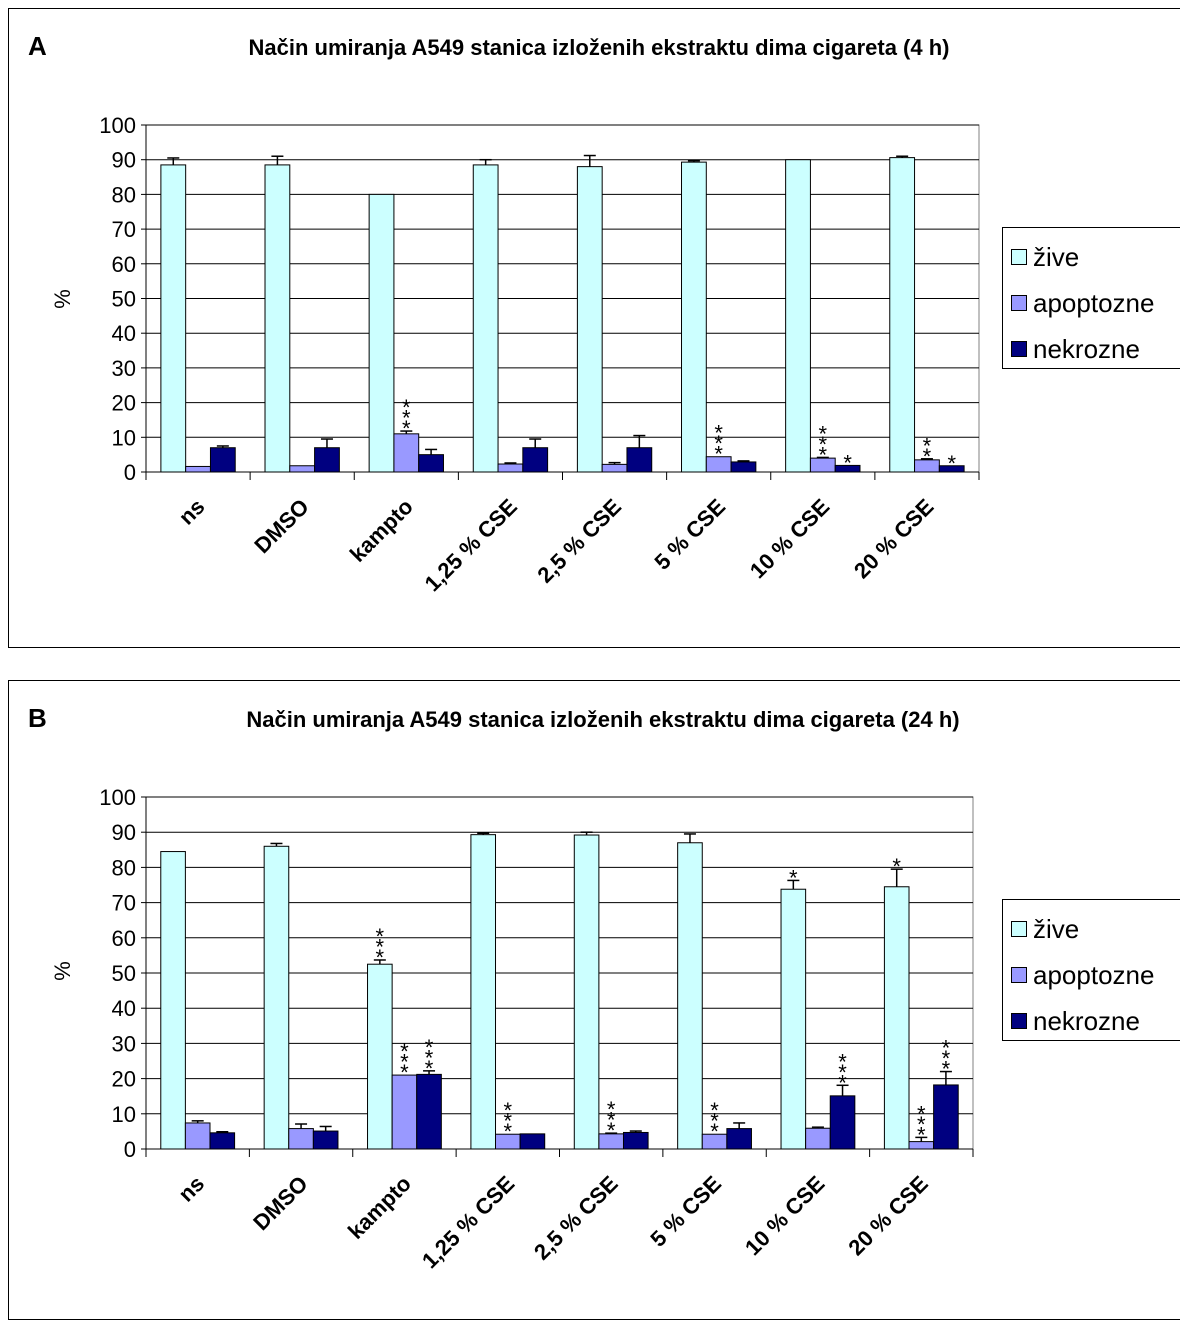  What do you see at coordinates (685, 1211) in the screenshot?
I see `x-category-label: 5 % CSE` at bounding box center [685, 1211].